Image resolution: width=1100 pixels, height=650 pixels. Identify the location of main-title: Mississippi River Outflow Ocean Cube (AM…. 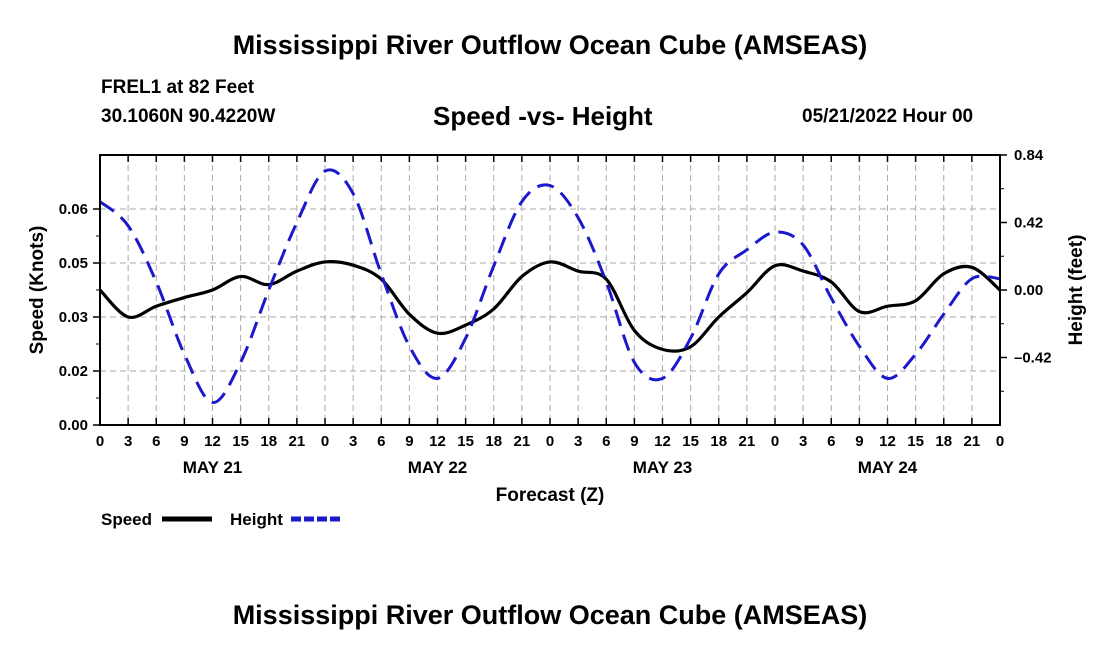
(550, 45).